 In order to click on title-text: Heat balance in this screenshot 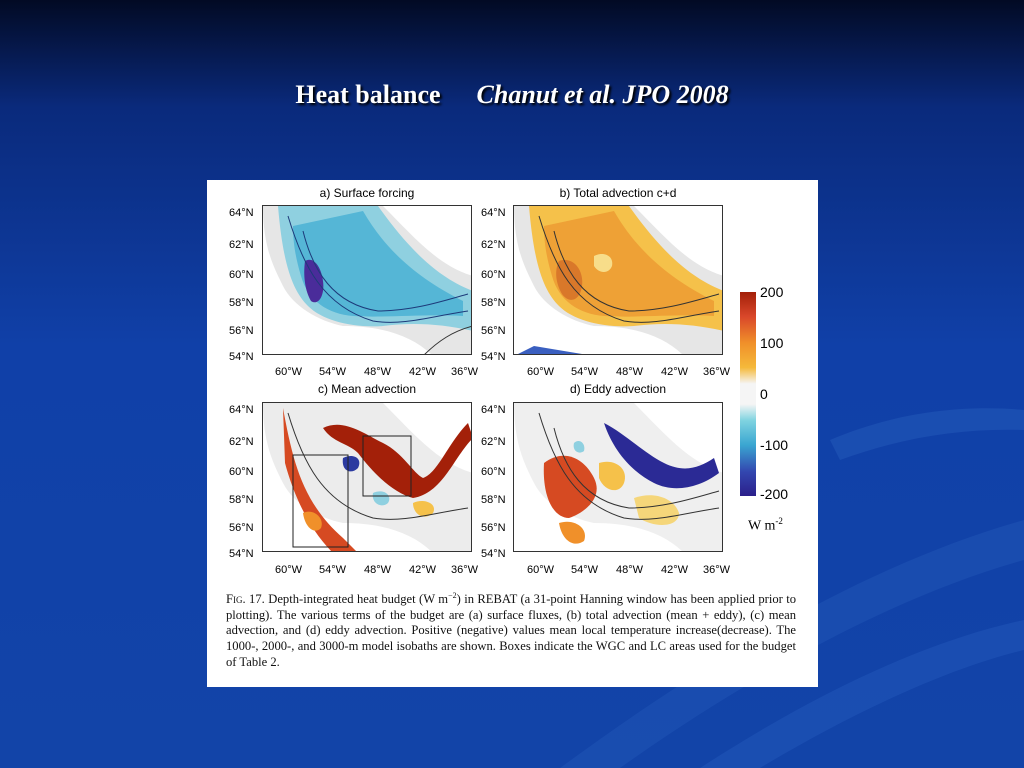, I will do `click(368, 94)`.